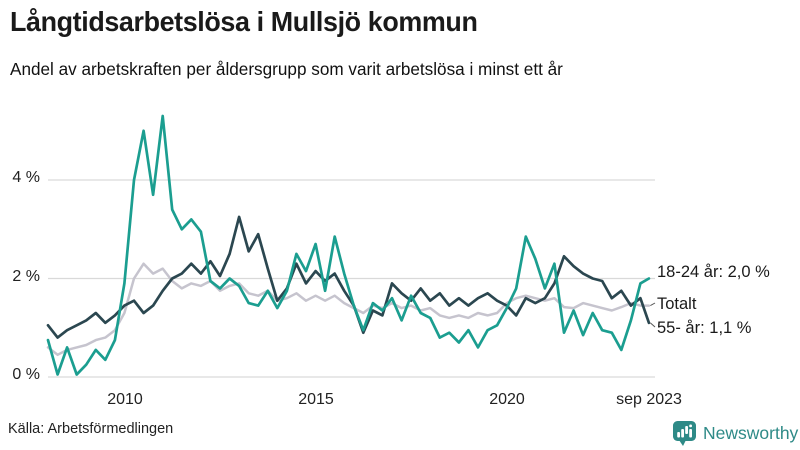 This screenshot has width=800, height=450. I want to click on y-axis-tick-4: 4 %, so click(26, 177).